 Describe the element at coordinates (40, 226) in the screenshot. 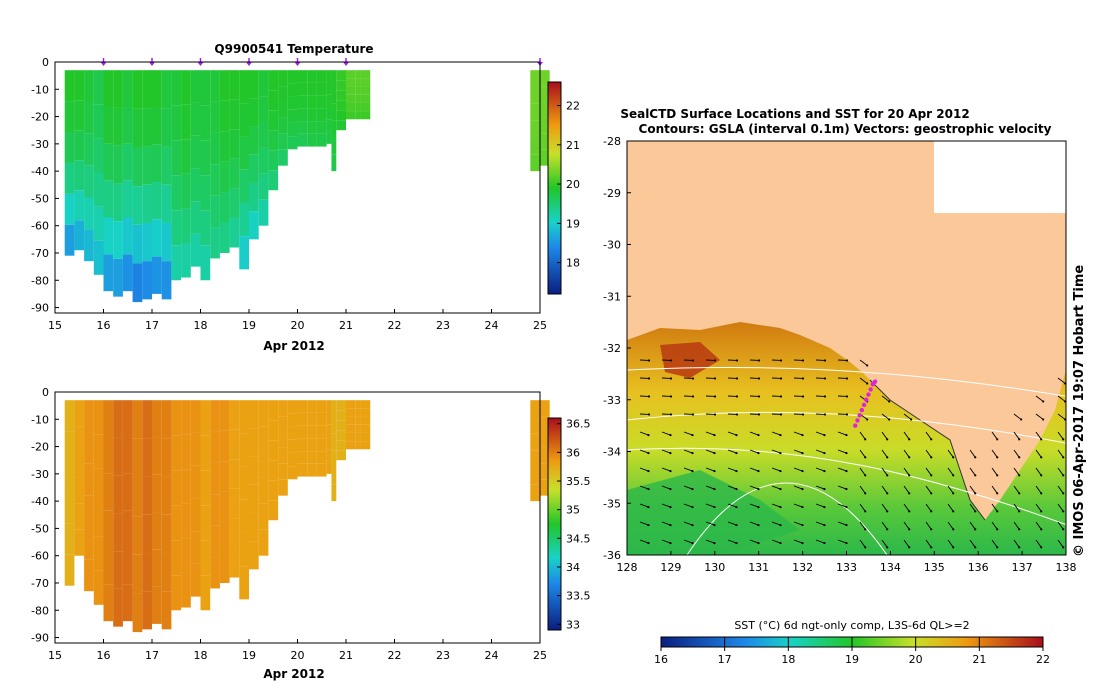

I see `y-tick-label: -60` at that location.